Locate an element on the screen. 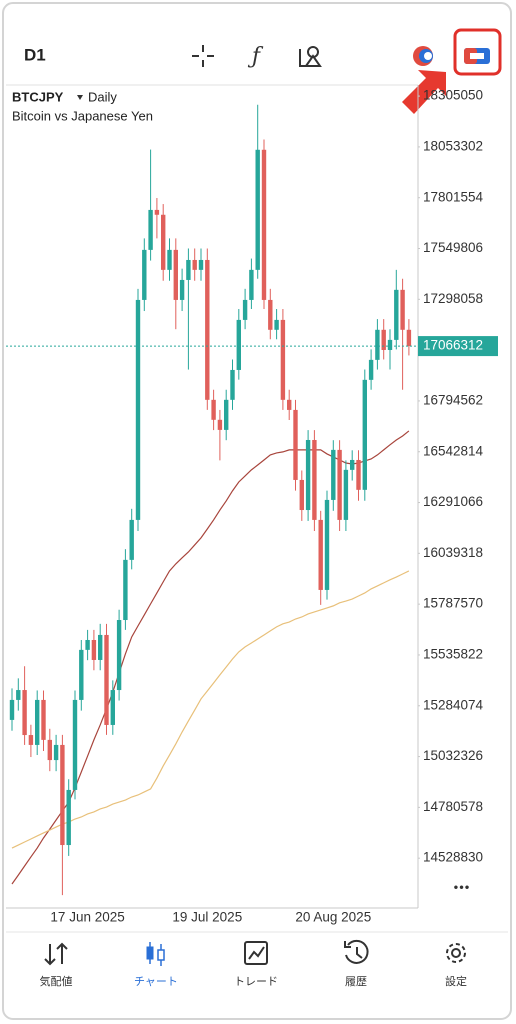 This screenshot has width=516, height=1024. y-tick-label: 14528830 is located at coordinates (453, 857).